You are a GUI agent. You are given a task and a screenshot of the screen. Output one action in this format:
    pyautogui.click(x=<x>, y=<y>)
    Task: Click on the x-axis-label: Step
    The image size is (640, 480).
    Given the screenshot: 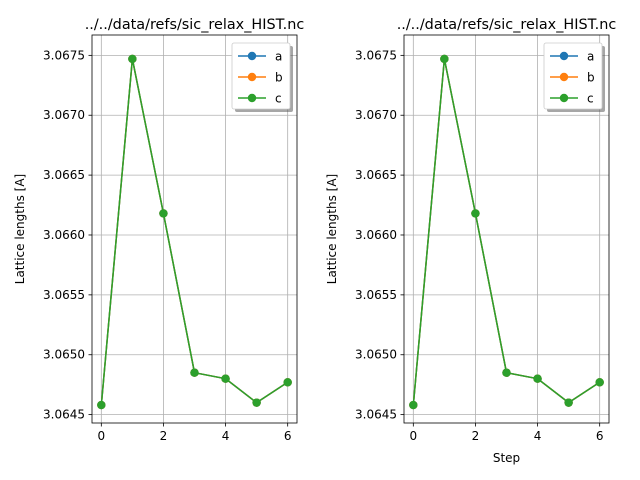 What is the action you would take?
    pyautogui.click(x=506, y=458)
    